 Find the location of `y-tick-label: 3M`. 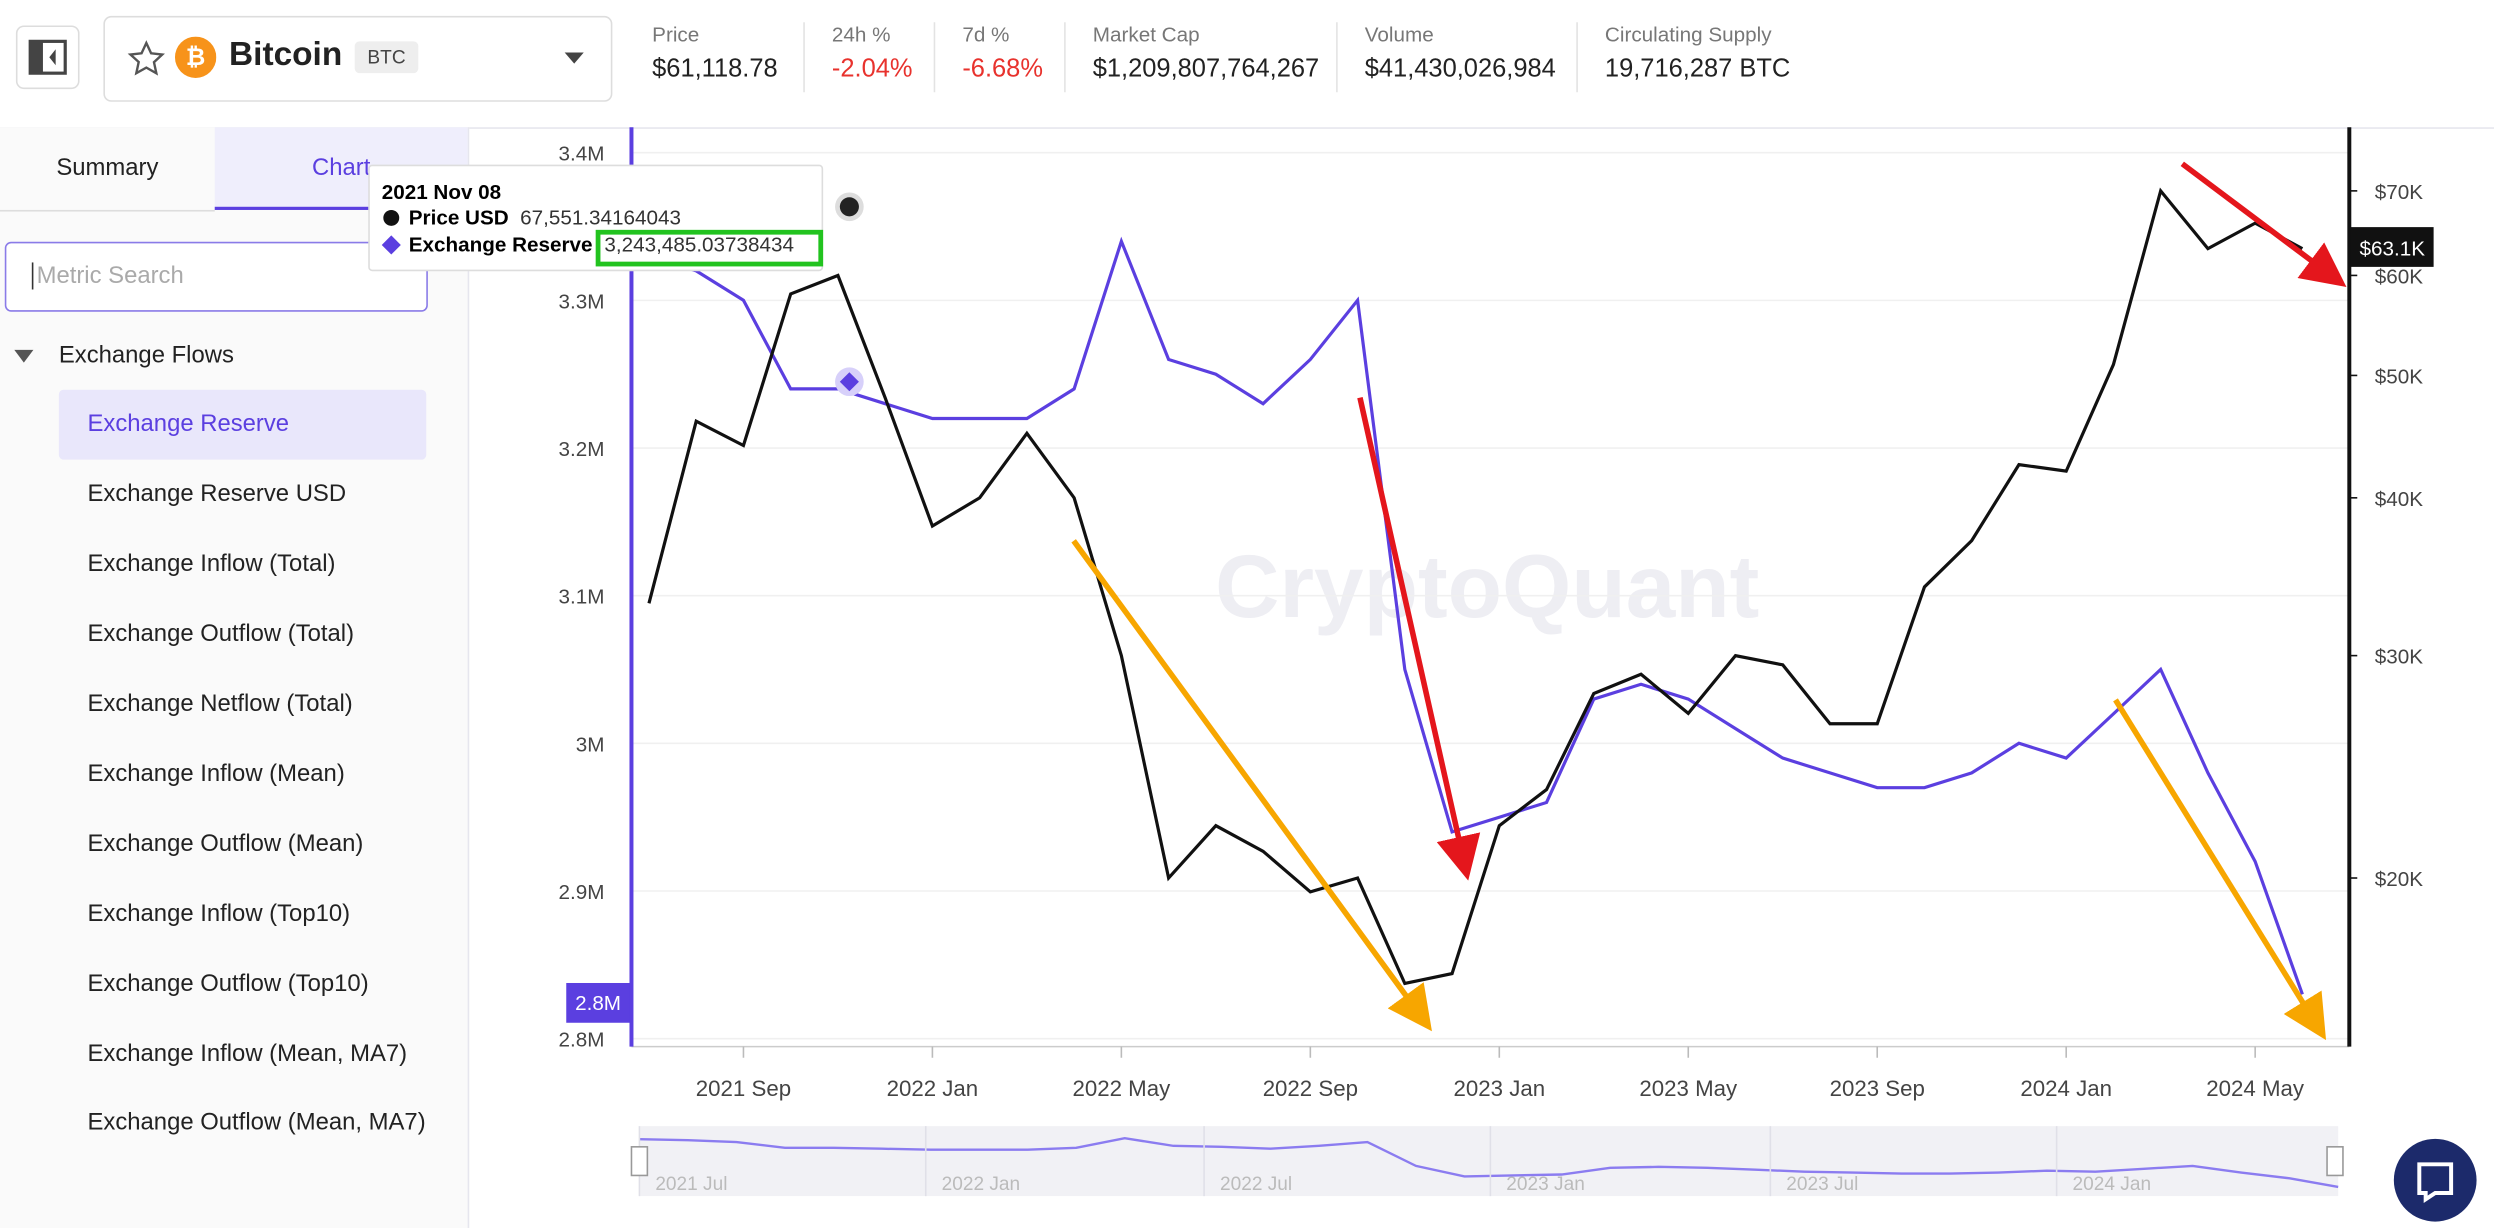

y-tick-label: 3M is located at coordinates (590, 744).